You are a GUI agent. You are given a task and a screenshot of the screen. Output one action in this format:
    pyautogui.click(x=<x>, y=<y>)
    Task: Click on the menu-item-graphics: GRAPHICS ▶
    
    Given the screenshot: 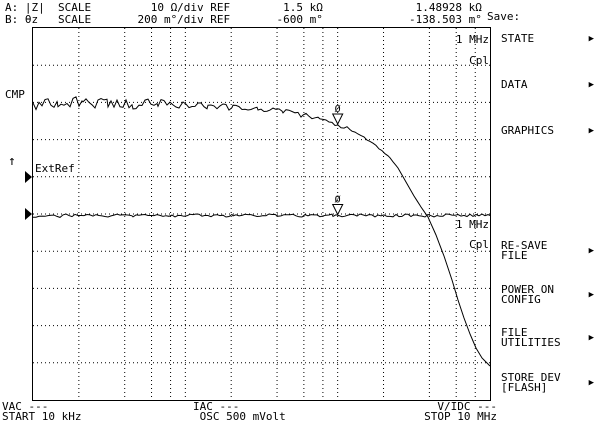 What is the action you would take?
    pyautogui.click(x=547, y=131)
    